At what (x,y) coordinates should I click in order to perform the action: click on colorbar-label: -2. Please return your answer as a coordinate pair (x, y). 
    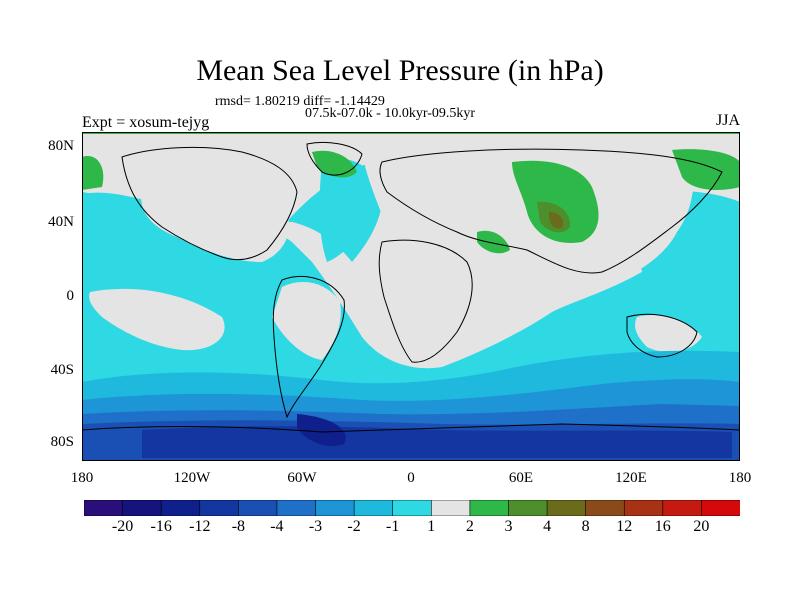
    Looking at the image, I should click on (354, 526).